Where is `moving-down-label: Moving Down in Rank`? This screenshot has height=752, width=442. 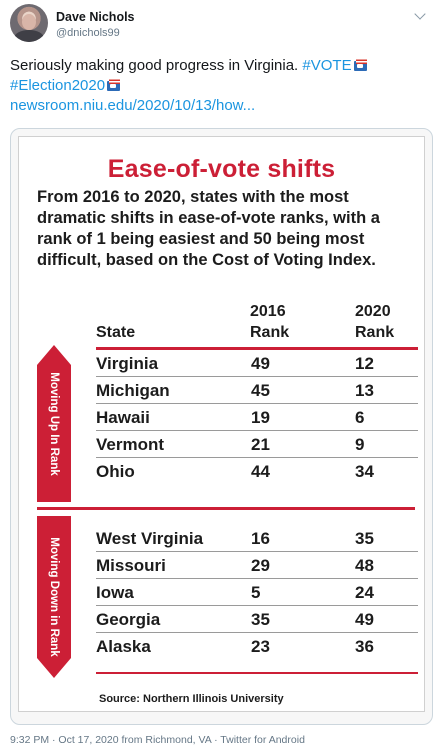
moving-down-label: Moving Down in Rank is located at coordinates (54, 597).